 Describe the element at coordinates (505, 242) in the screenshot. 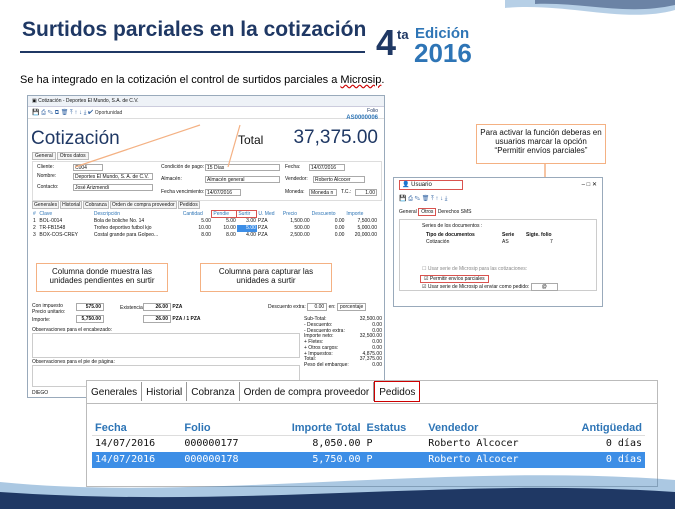

I see `cell-serie: AS` at that location.